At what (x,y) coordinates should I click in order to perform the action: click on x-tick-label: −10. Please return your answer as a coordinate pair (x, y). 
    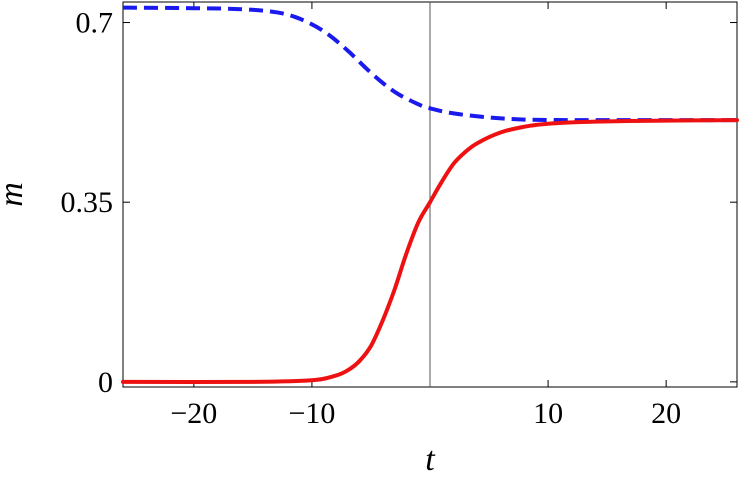
    Looking at the image, I should click on (311, 413).